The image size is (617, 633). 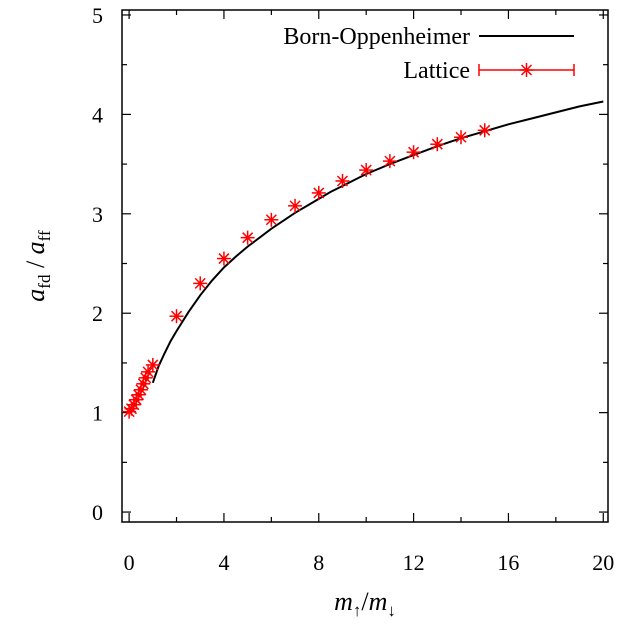 What do you see at coordinates (97, 313) in the screenshot?
I see `y-tick-label: 2` at bounding box center [97, 313].